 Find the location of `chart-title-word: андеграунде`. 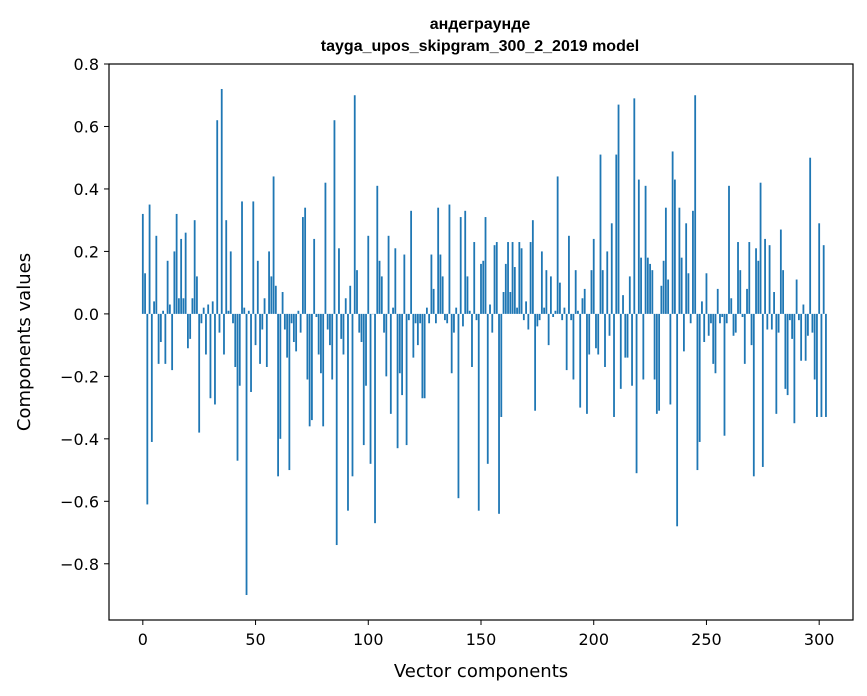

chart-title-word: андеграунде is located at coordinates (480, 24).